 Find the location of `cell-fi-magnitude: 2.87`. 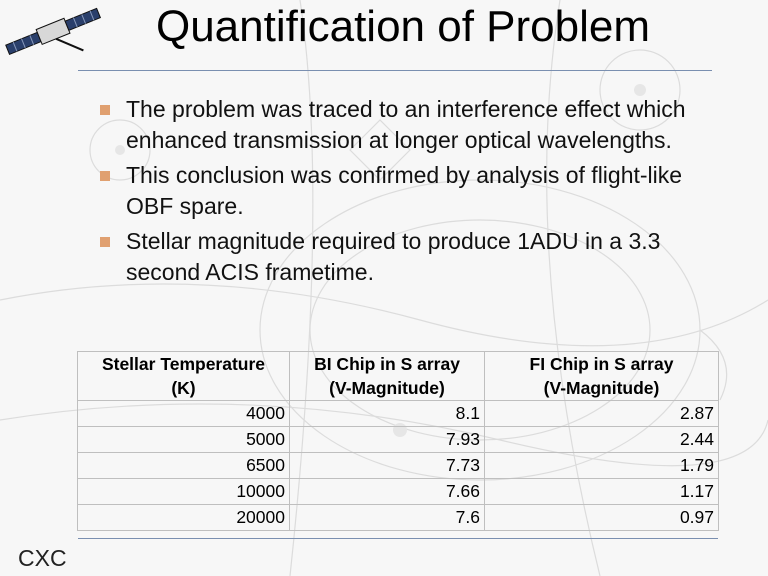

cell-fi-magnitude: 2.87 is located at coordinates (601, 413).